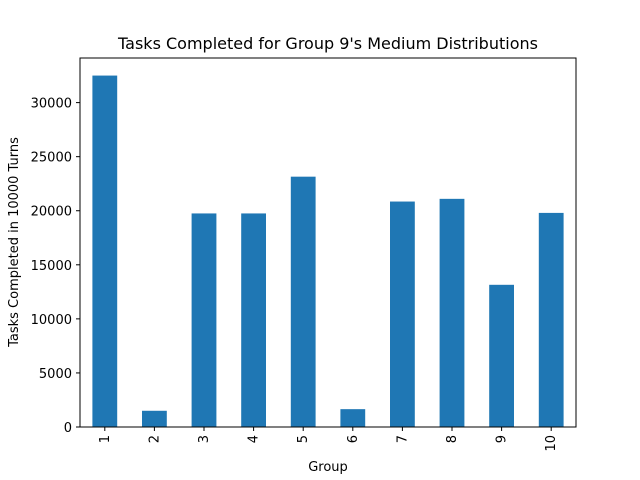 The image size is (640, 480). What do you see at coordinates (105, 439) in the screenshot?
I see `x-tick-label: 1` at bounding box center [105, 439].